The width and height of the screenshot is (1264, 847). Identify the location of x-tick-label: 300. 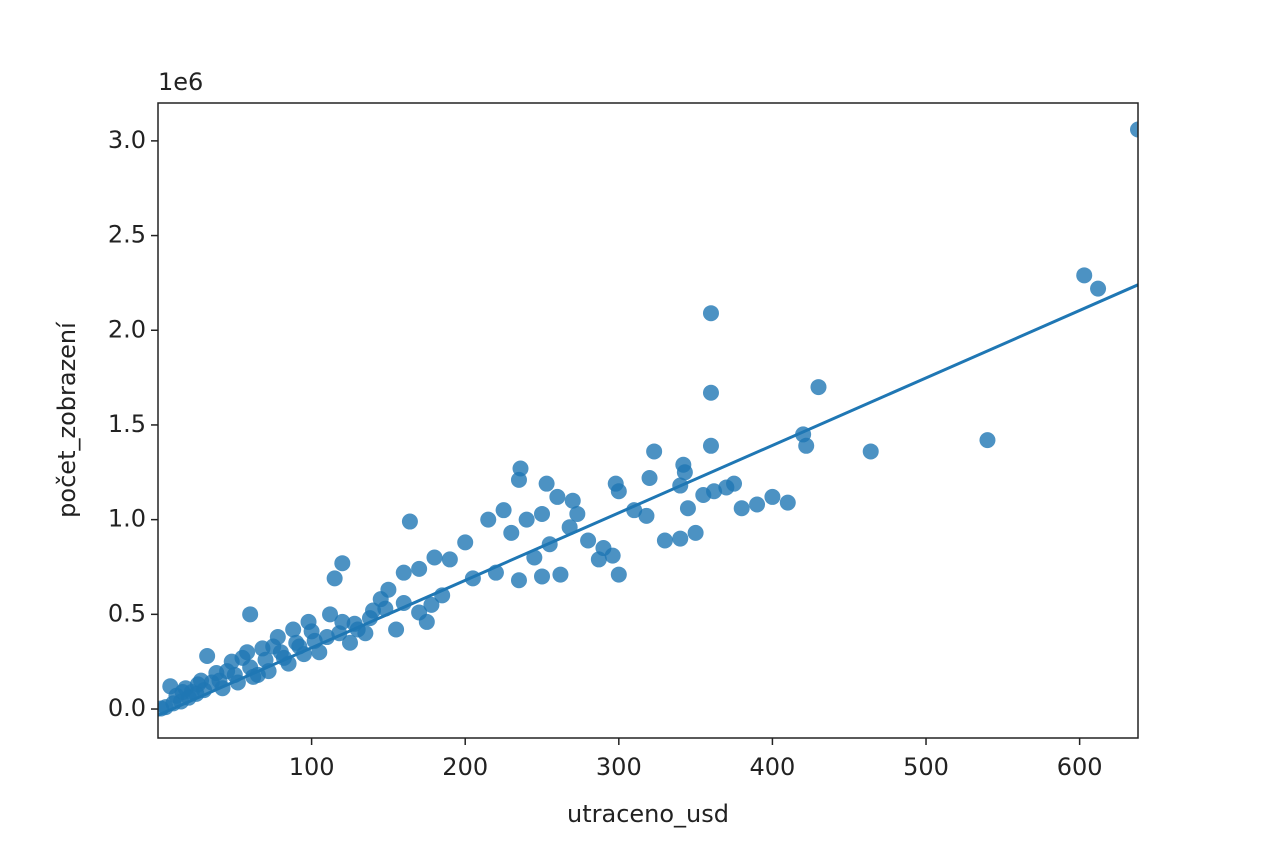
(619, 767).